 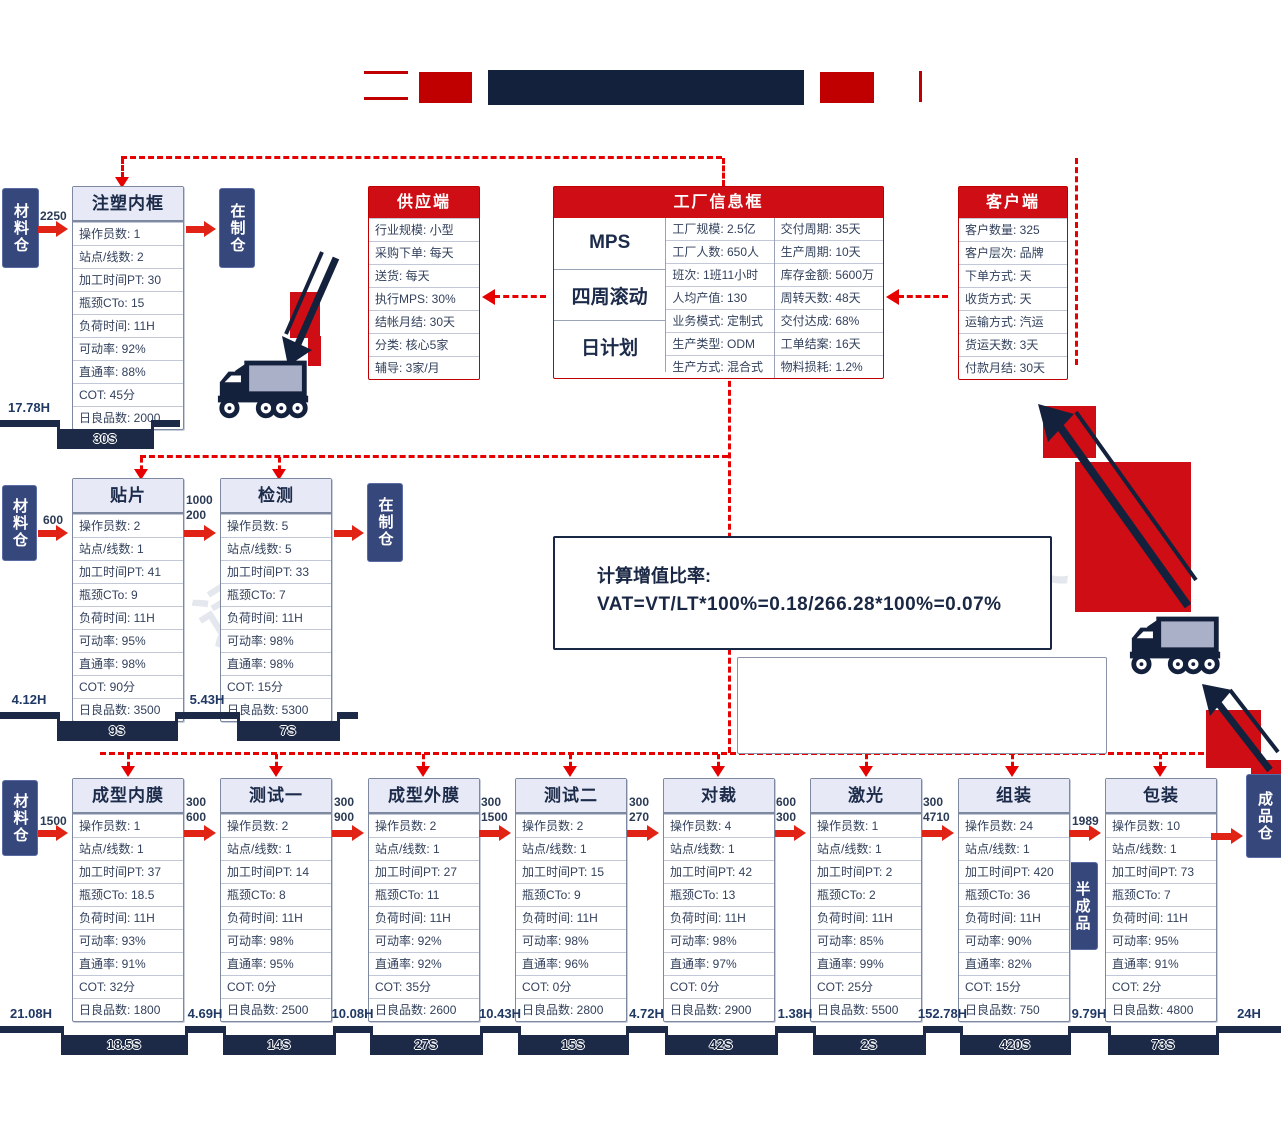 I want to click on flow-quantity-label: 1989, so click(x=1085, y=821).